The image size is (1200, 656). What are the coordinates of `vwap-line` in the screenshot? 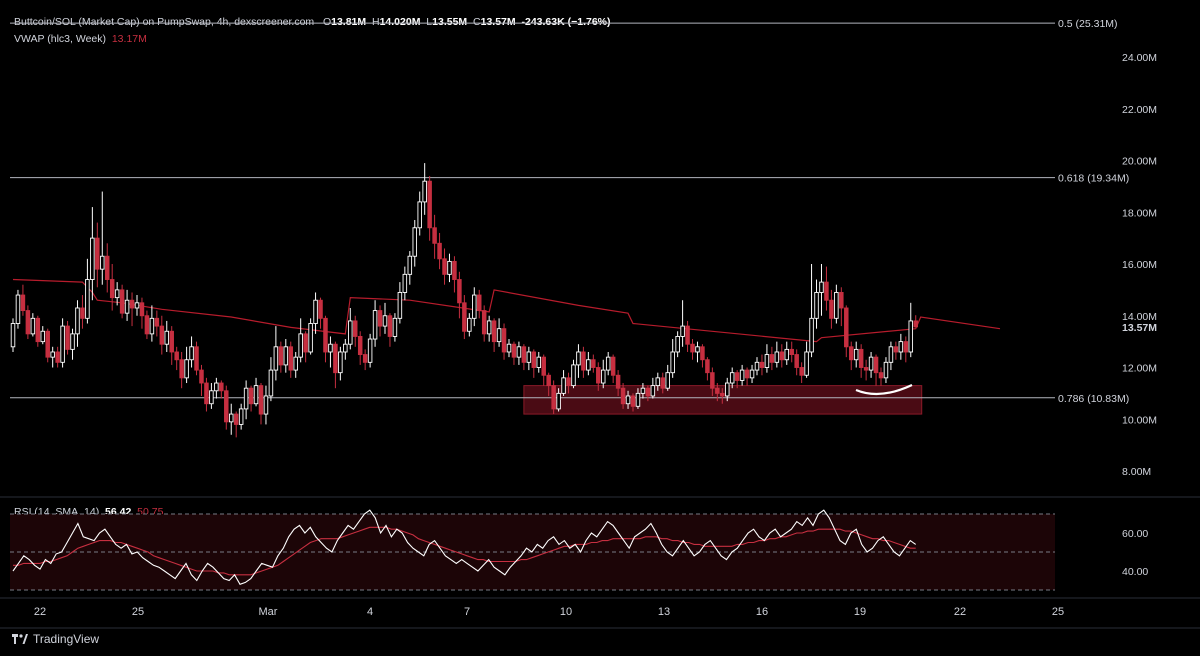 It's located at (506, 310).